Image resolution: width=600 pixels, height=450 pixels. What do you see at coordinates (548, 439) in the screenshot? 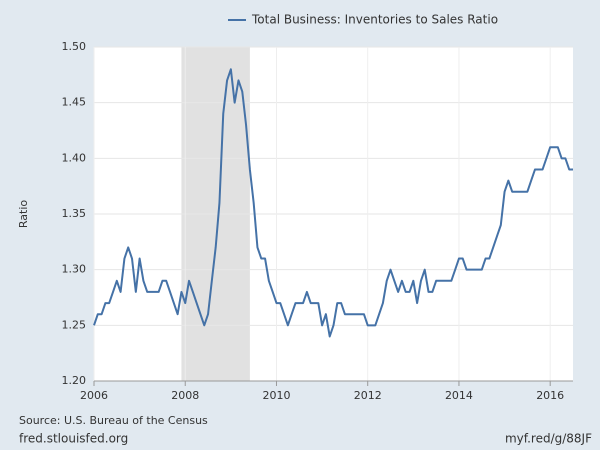
I see `short-url: myf.red/g/88JF` at bounding box center [548, 439].